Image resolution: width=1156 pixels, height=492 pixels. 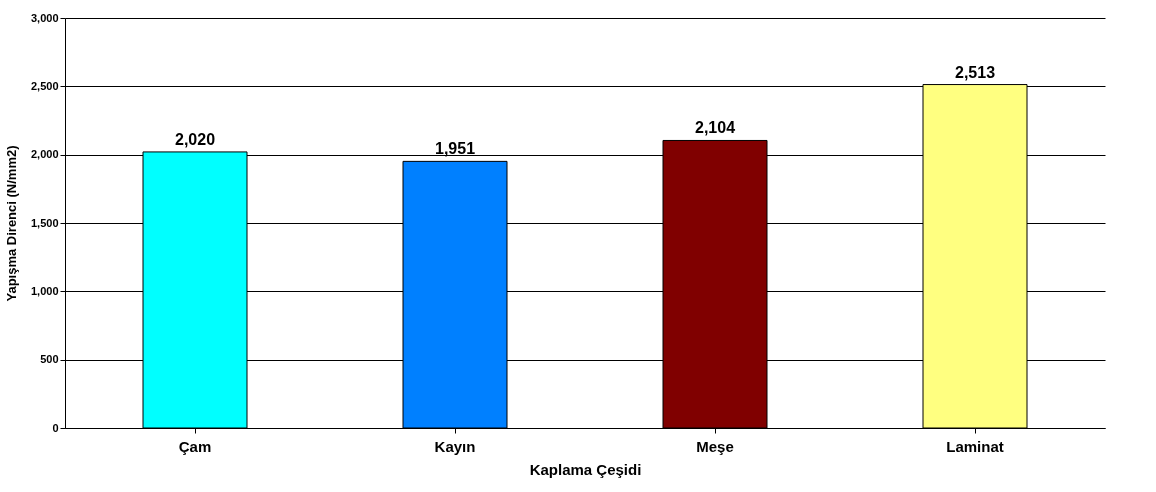 What do you see at coordinates (44, 222) in the screenshot?
I see `y-tick-label: 1,500` at bounding box center [44, 222].